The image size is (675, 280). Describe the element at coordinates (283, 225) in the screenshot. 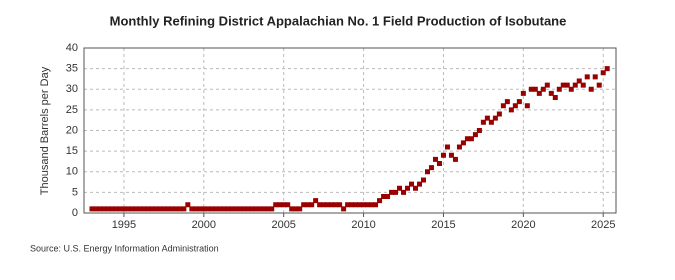

I see `x-tick-label: 2005` at that location.